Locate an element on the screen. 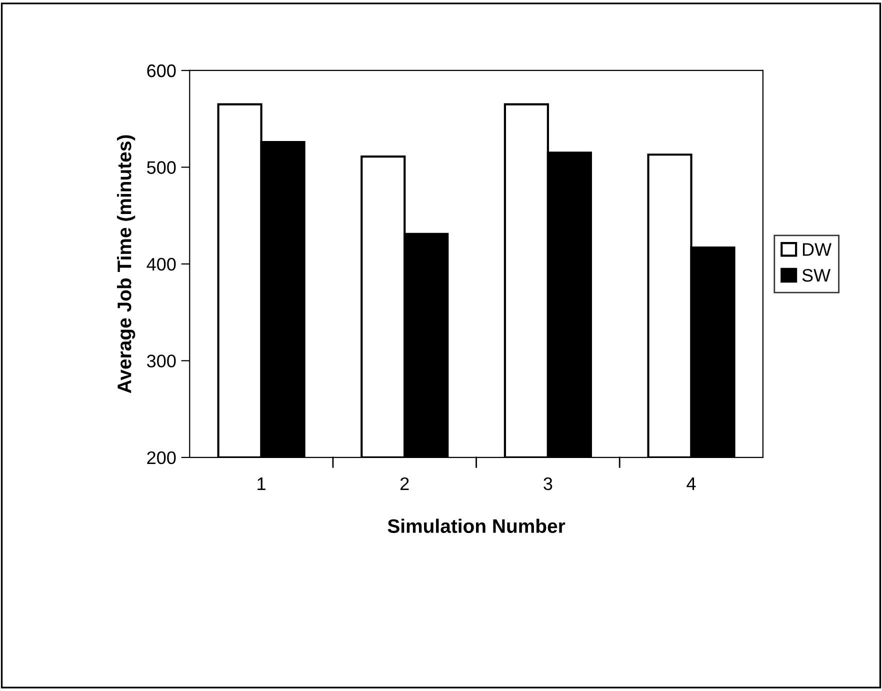 This screenshot has width=882, height=691. legend-label: DW is located at coordinates (817, 249).